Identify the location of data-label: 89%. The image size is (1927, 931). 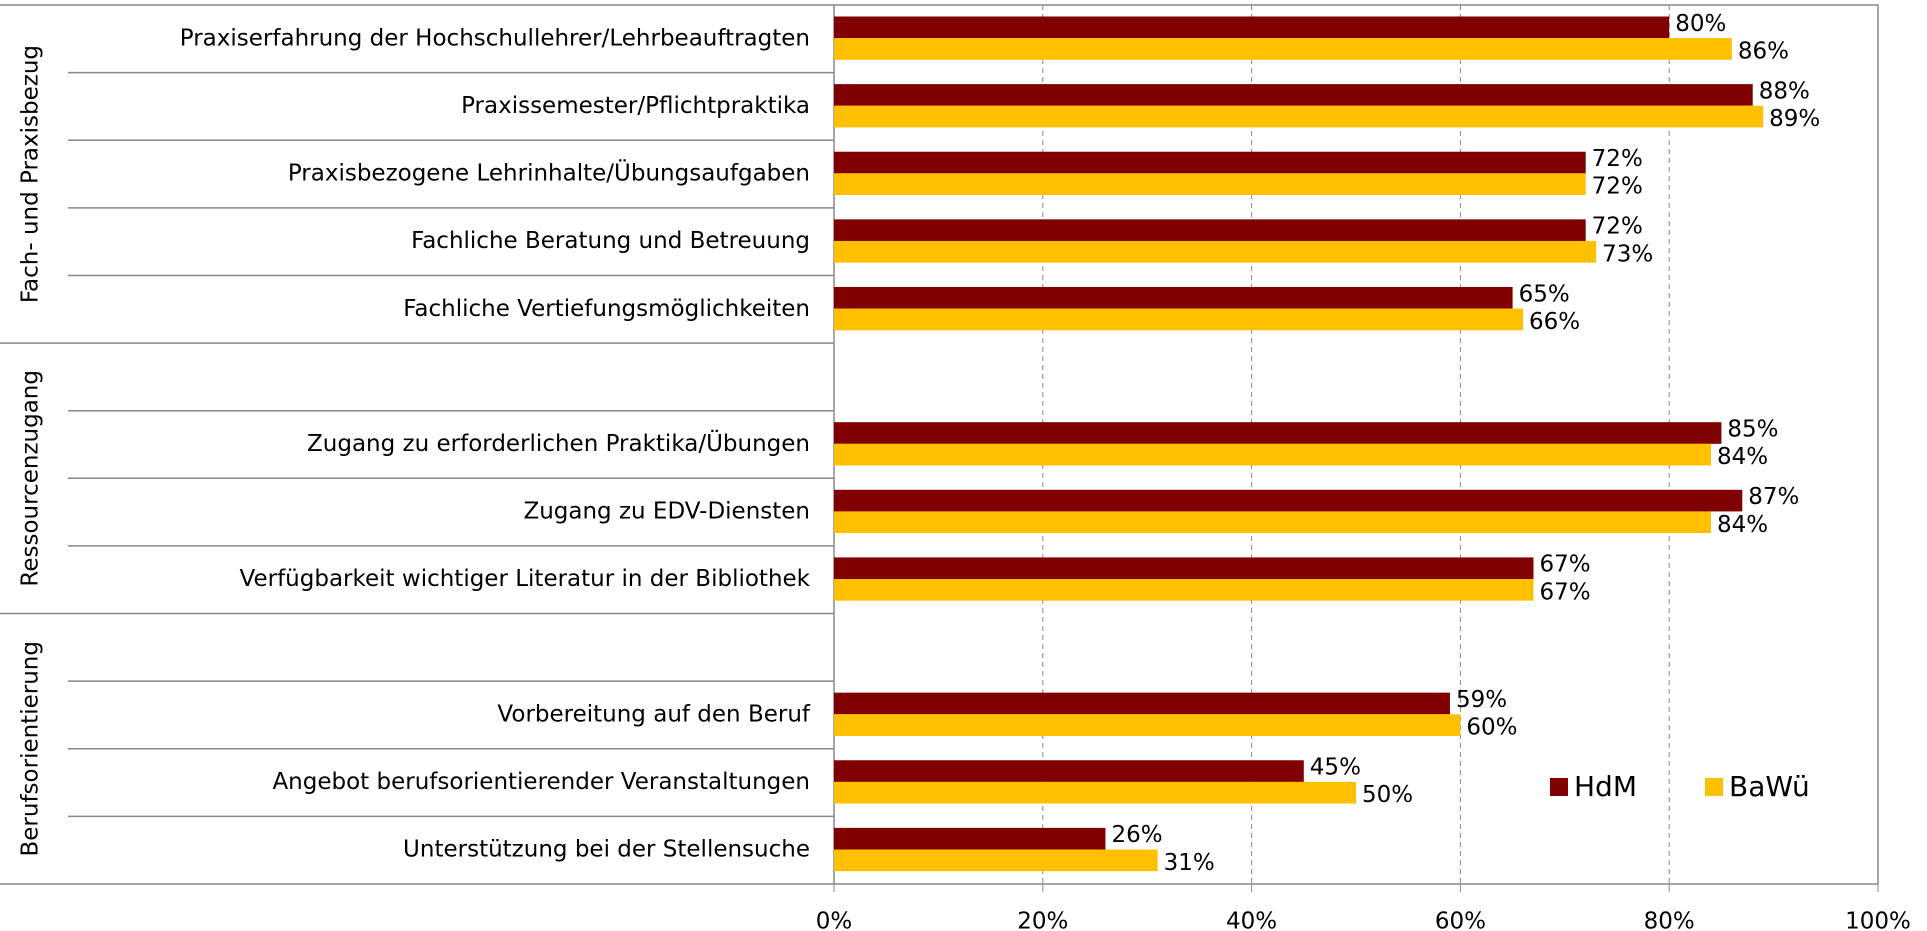
(1794, 119).